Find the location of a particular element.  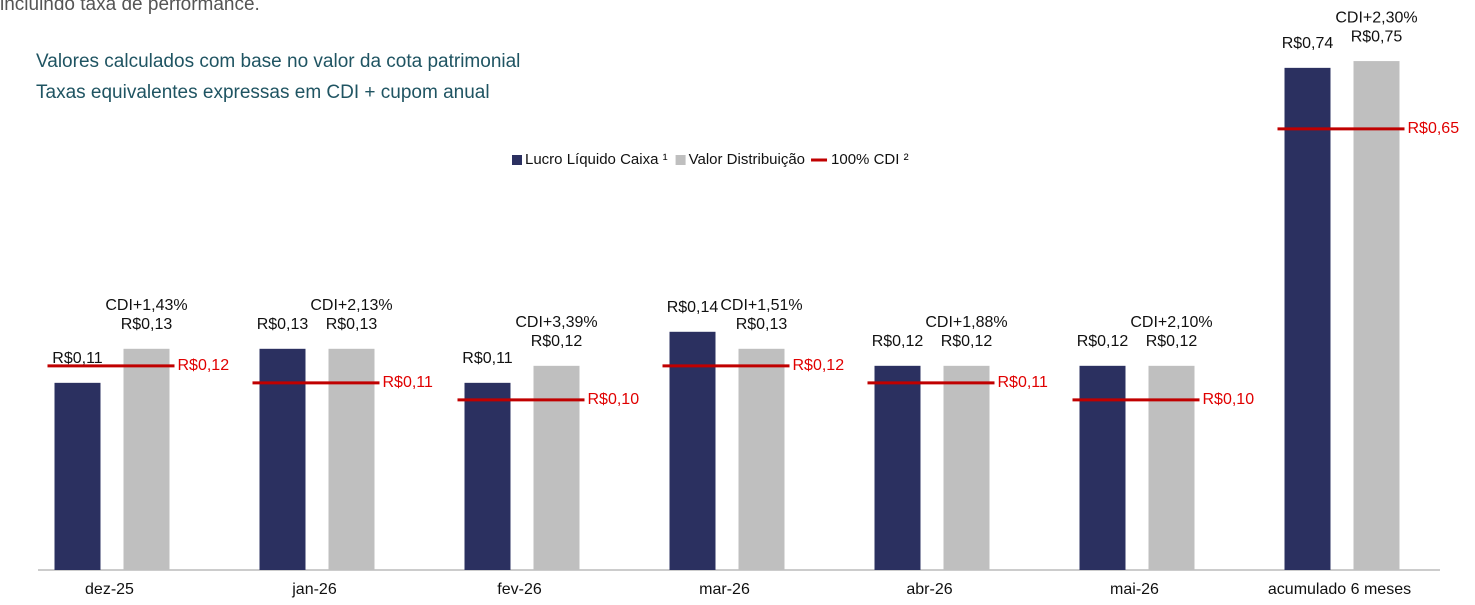

spread-label: CDI+2,13% is located at coordinates (351, 305).